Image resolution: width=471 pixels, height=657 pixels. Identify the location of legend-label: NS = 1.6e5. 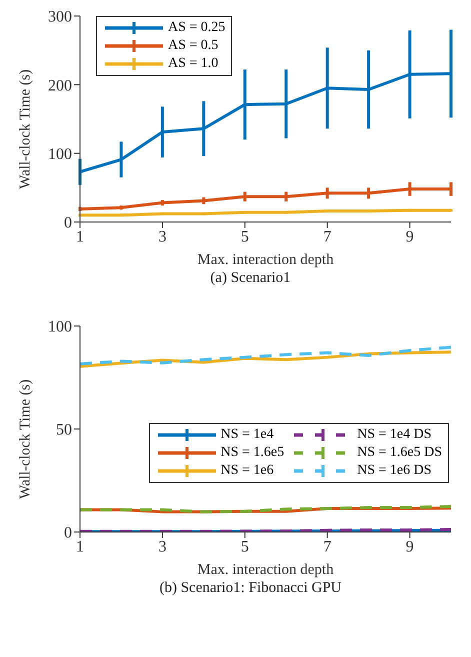
(252, 453).